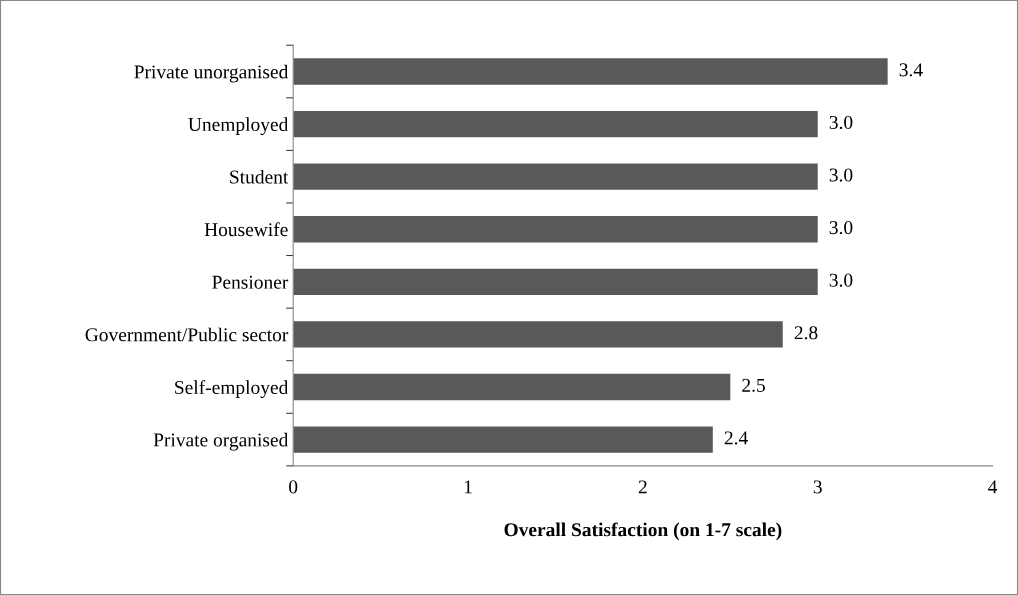  I want to click on y-tick-label: Unemployed, so click(238, 126).